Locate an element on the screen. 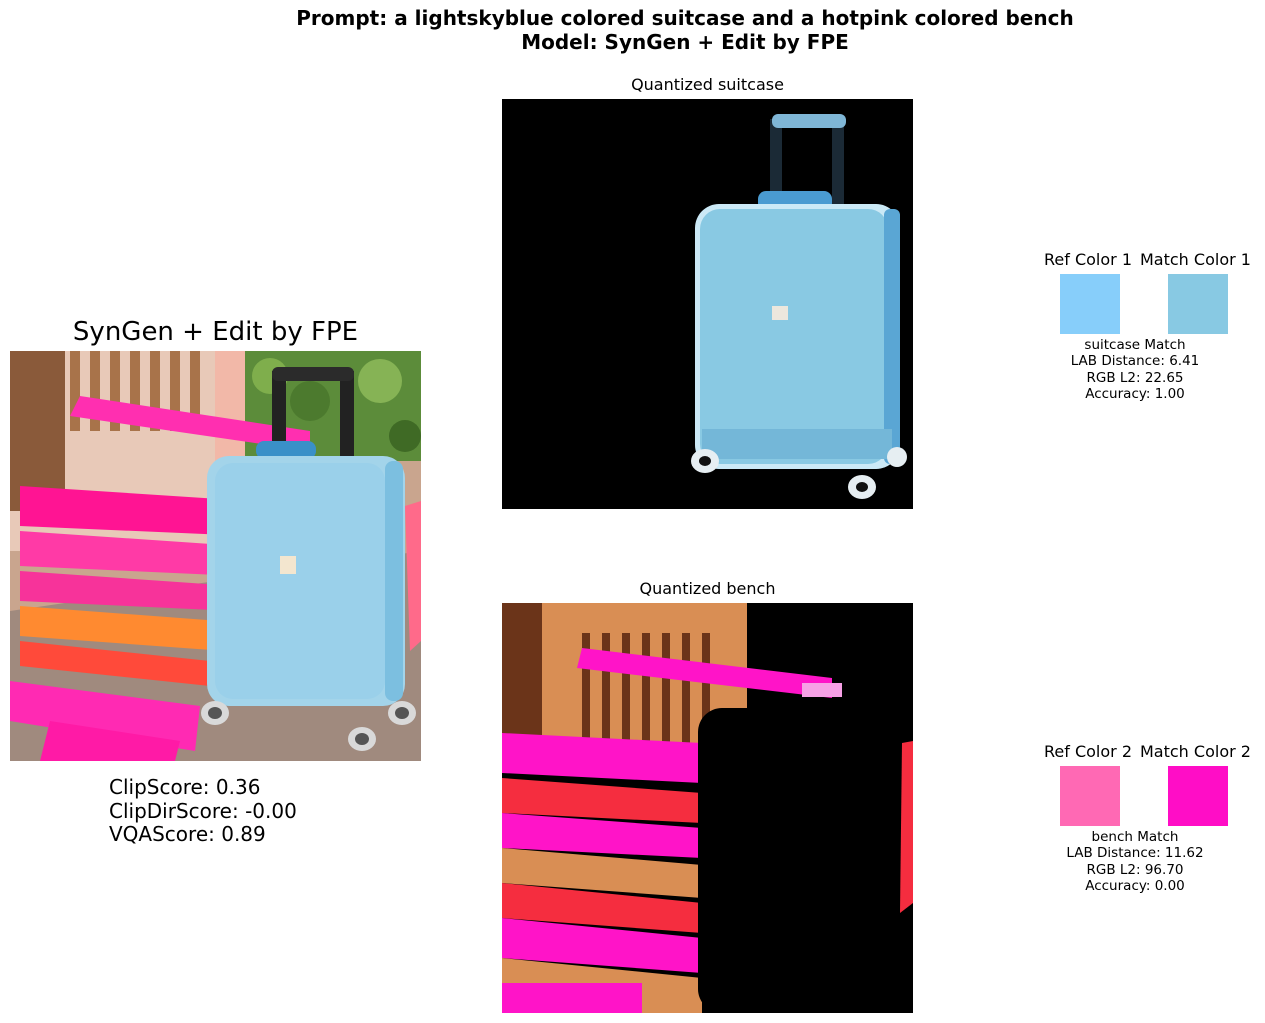 This screenshot has height=1023, width=1265. quantized-bench-image is located at coordinates (707, 808).